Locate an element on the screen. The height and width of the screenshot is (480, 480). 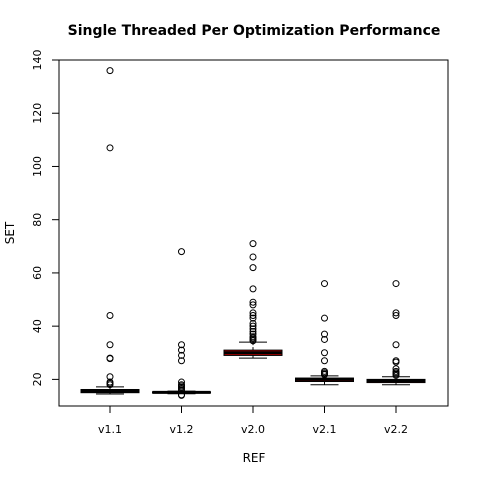
y-tick-label: 100 is located at coordinates (37, 166).